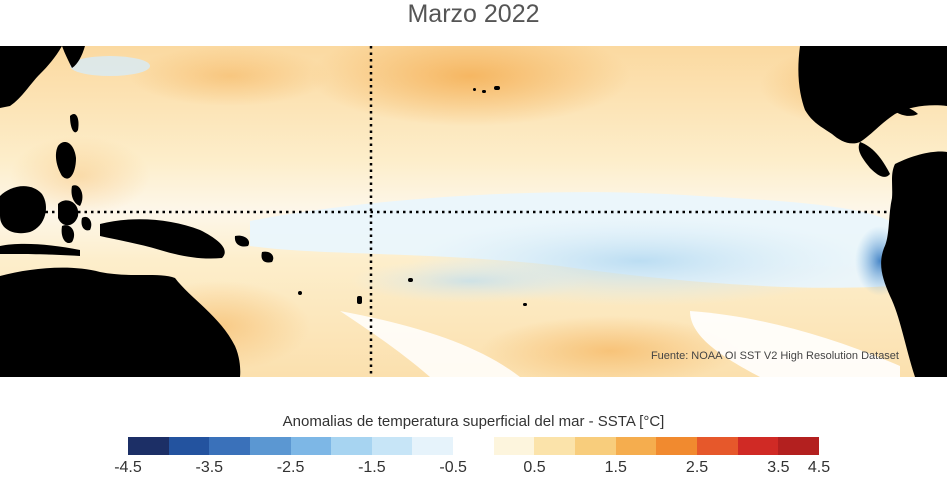  I want to click on colorbar-tick-label: 1.5, so click(615, 467).